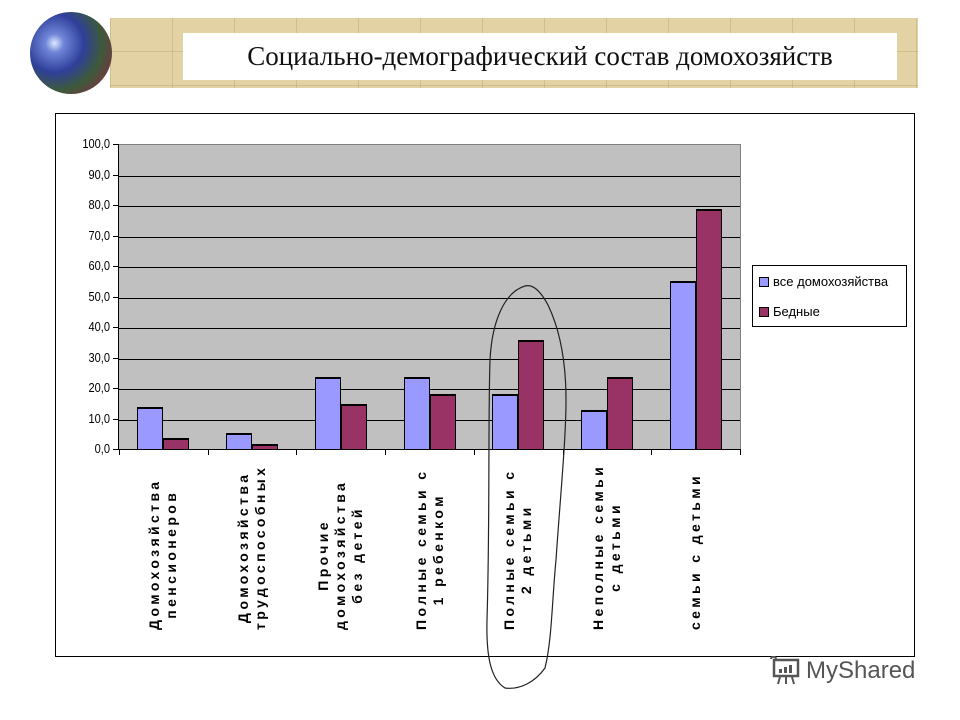 The width and height of the screenshot is (960, 720). Describe the element at coordinates (764, 281) in the screenshot. I see `legend-swatch-all` at that location.